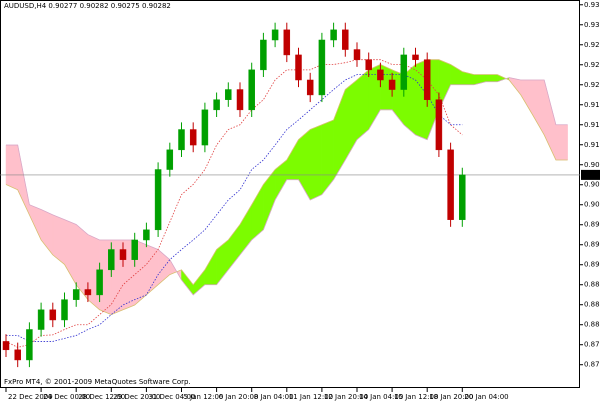 The height and width of the screenshot is (404, 600). Describe the element at coordinates (592, 5) in the screenshot. I see `y-tick-label: 0.93540` at that location.